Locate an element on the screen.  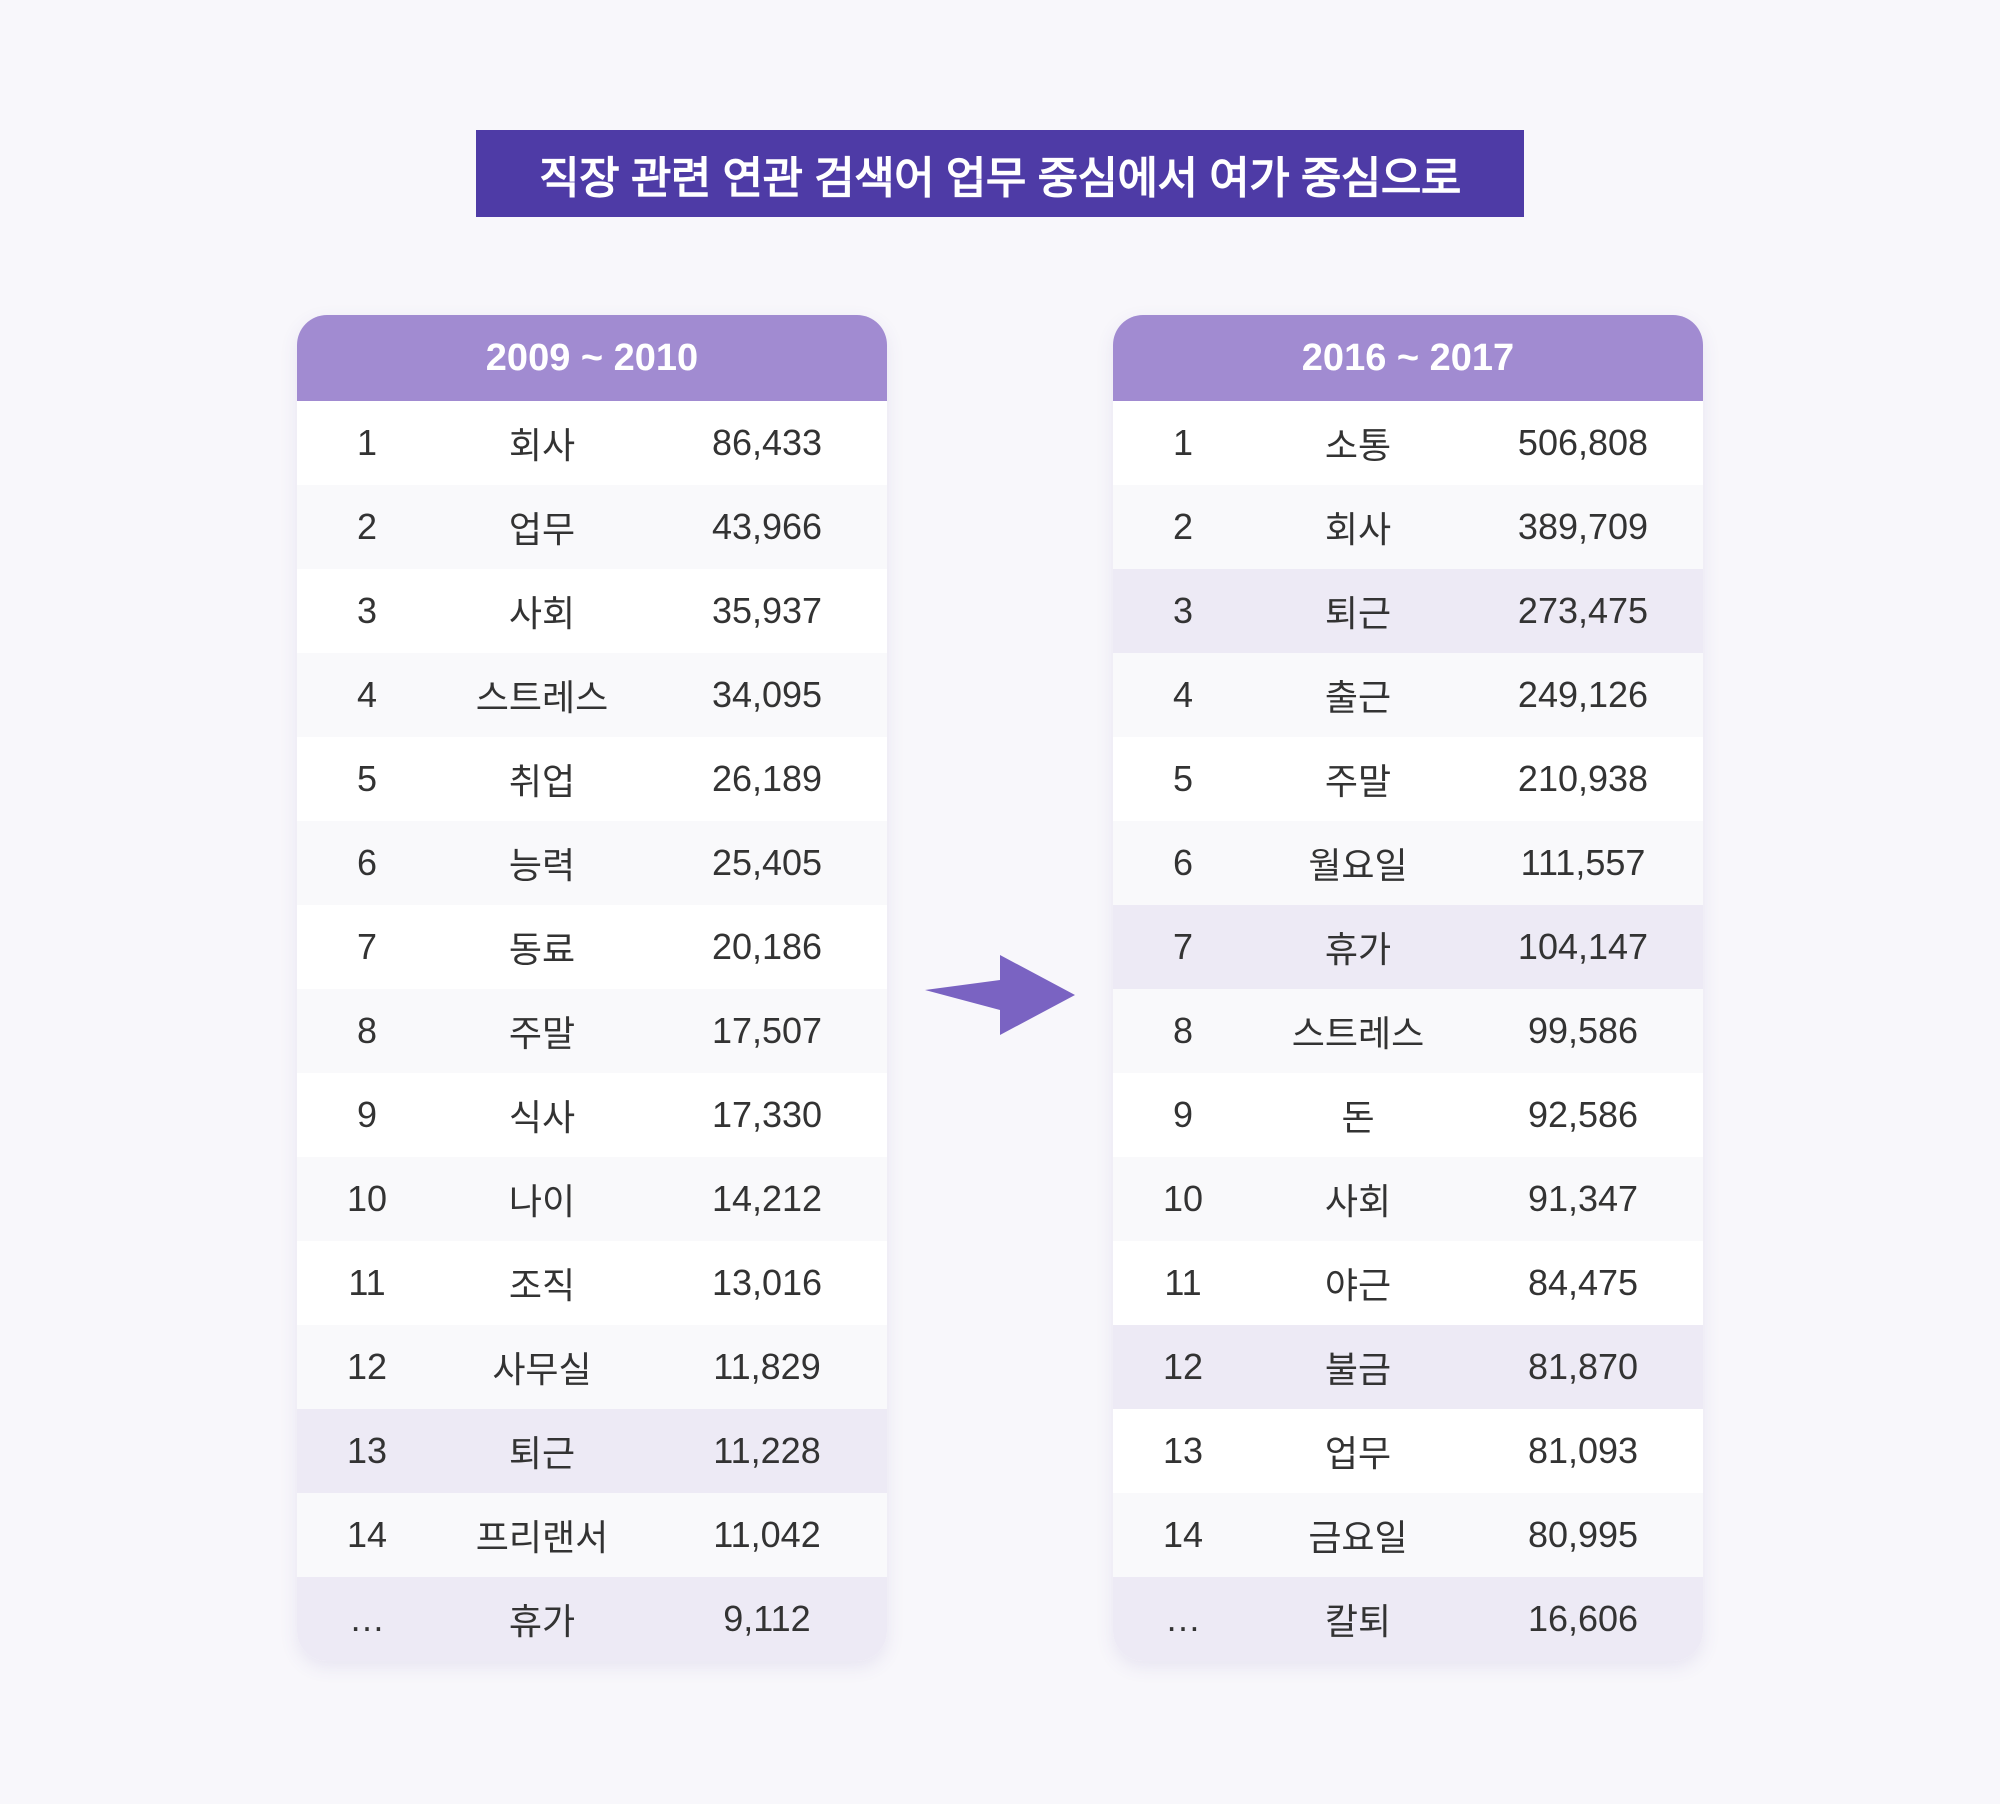
keyword-cell: 취업 is located at coordinates (542, 781).